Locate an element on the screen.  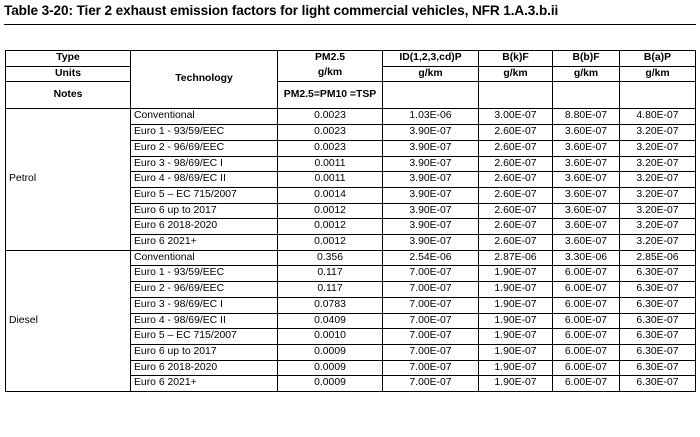
value-cell: 1.03E-06 is located at coordinates (430, 117).